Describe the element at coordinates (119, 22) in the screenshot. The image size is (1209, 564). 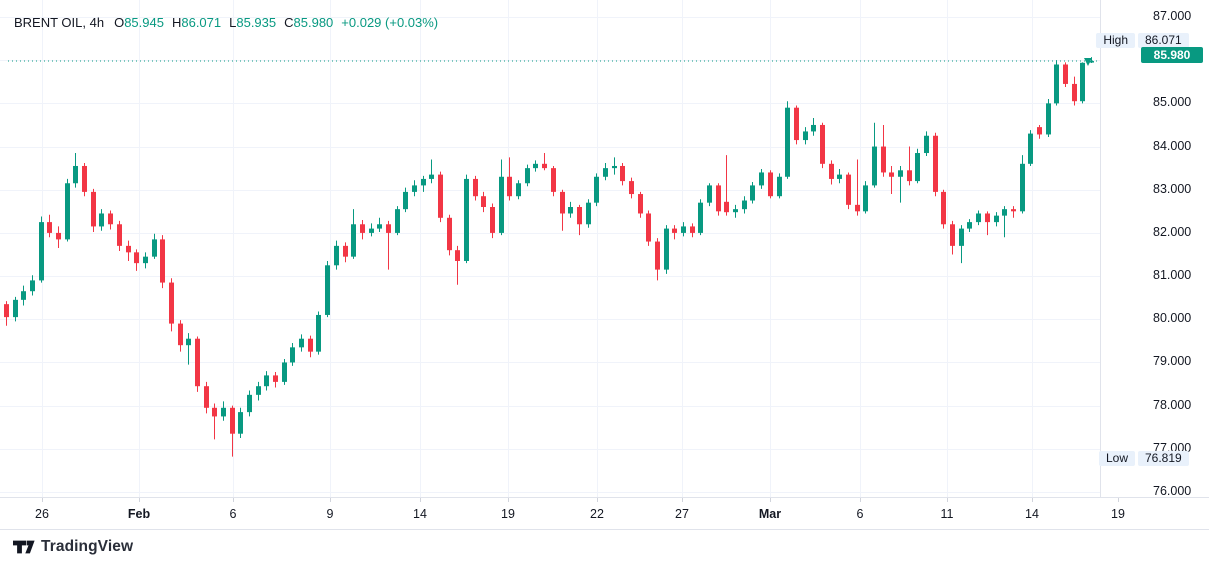
I see `open-label: O` at that location.